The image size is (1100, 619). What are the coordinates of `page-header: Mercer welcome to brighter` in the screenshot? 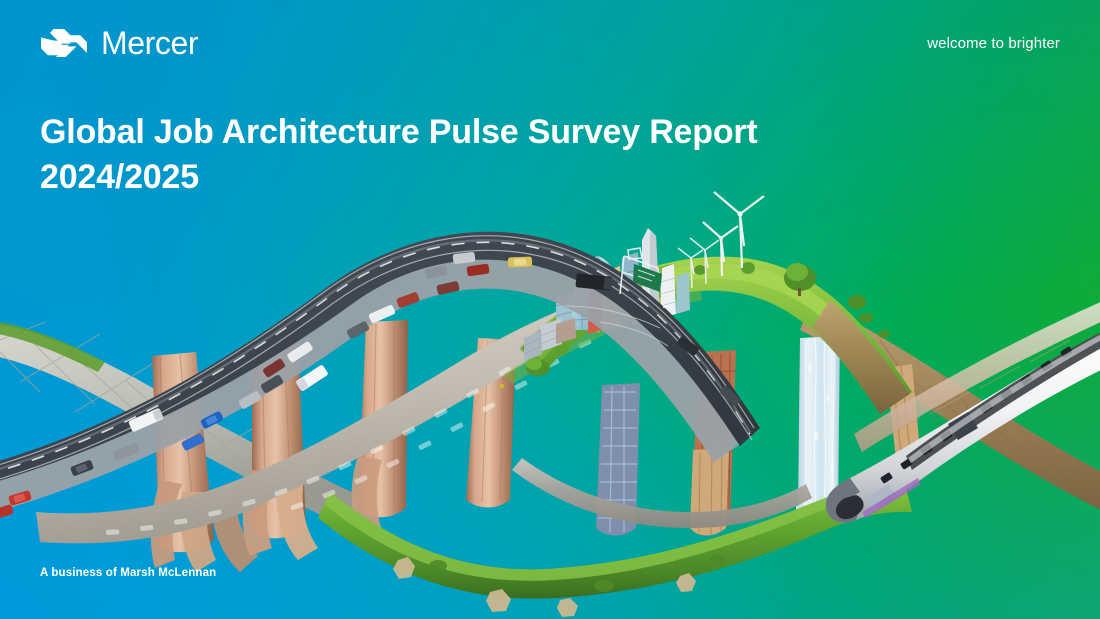 It's located at (550, 43).